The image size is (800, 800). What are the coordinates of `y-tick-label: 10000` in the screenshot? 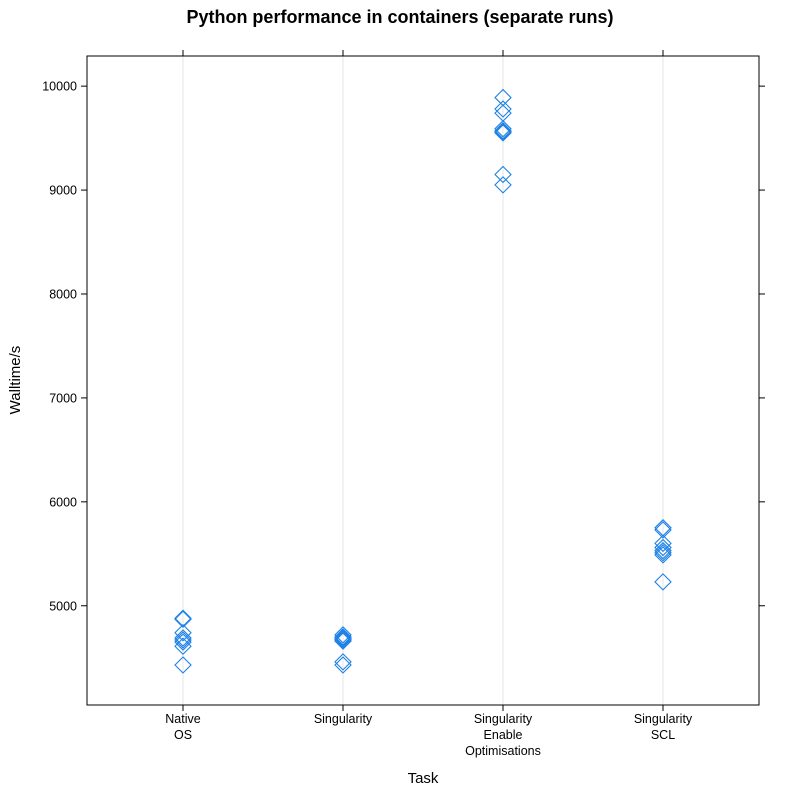 It's located at (59, 87).